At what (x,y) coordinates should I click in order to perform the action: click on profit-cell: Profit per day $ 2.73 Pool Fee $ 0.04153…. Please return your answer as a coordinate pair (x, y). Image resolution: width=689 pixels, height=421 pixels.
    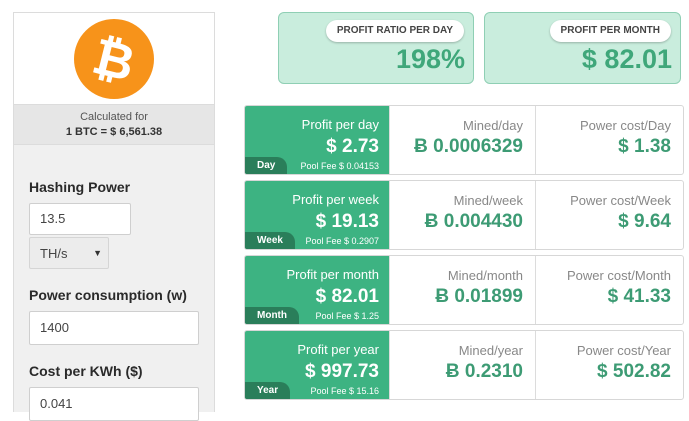
    Looking at the image, I should click on (317, 140).